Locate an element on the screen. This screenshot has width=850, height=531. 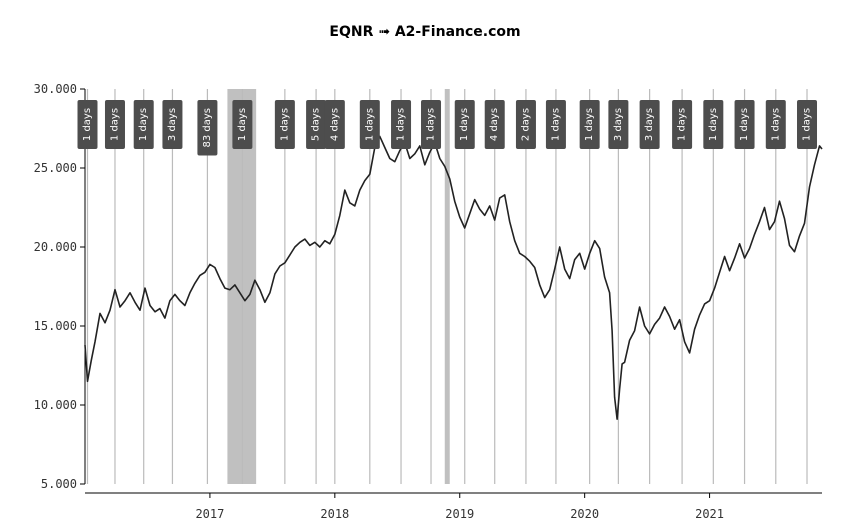
event-label-text: 2 days is located at coordinates (525, 124).